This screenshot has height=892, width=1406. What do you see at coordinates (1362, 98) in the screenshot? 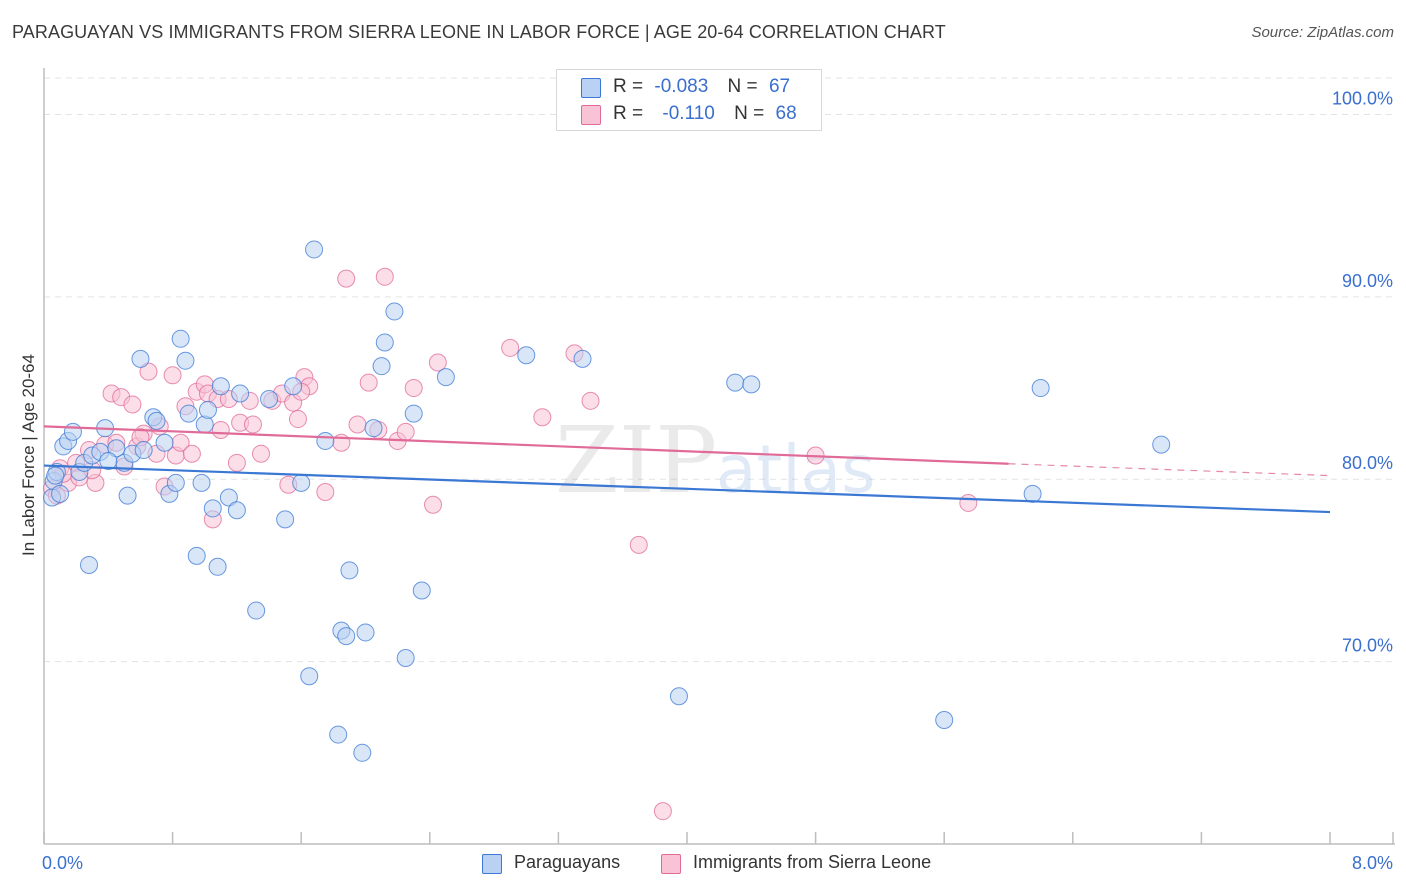
I see `y-tick-label: 100.0%` at bounding box center [1362, 98].